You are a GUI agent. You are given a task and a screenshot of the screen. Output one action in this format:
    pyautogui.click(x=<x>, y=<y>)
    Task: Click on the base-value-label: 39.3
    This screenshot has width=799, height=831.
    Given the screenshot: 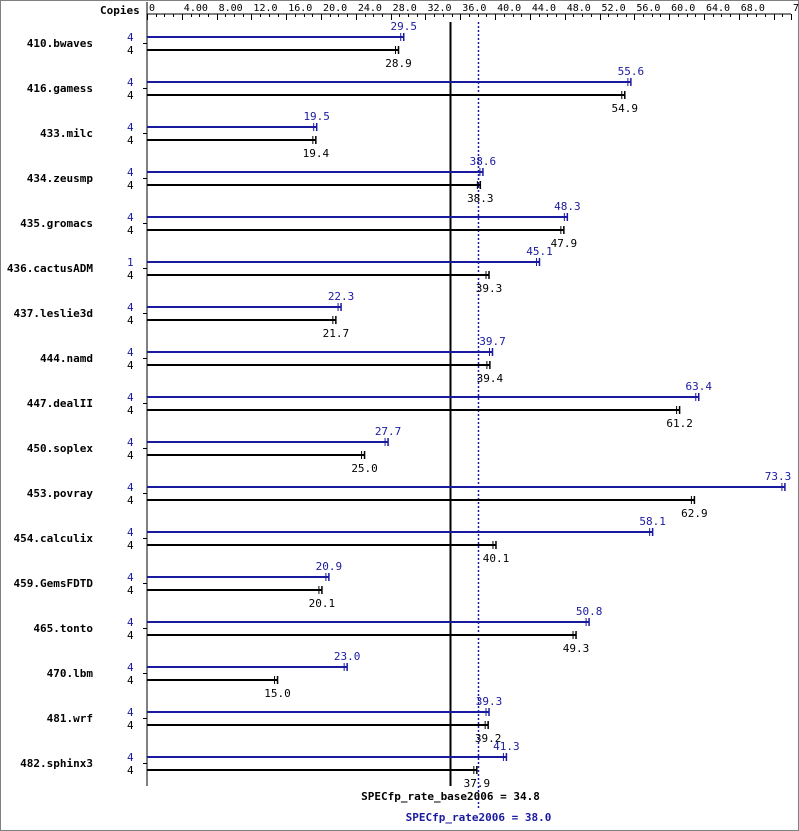 What is the action you would take?
    pyautogui.click(x=489, y=288)
    